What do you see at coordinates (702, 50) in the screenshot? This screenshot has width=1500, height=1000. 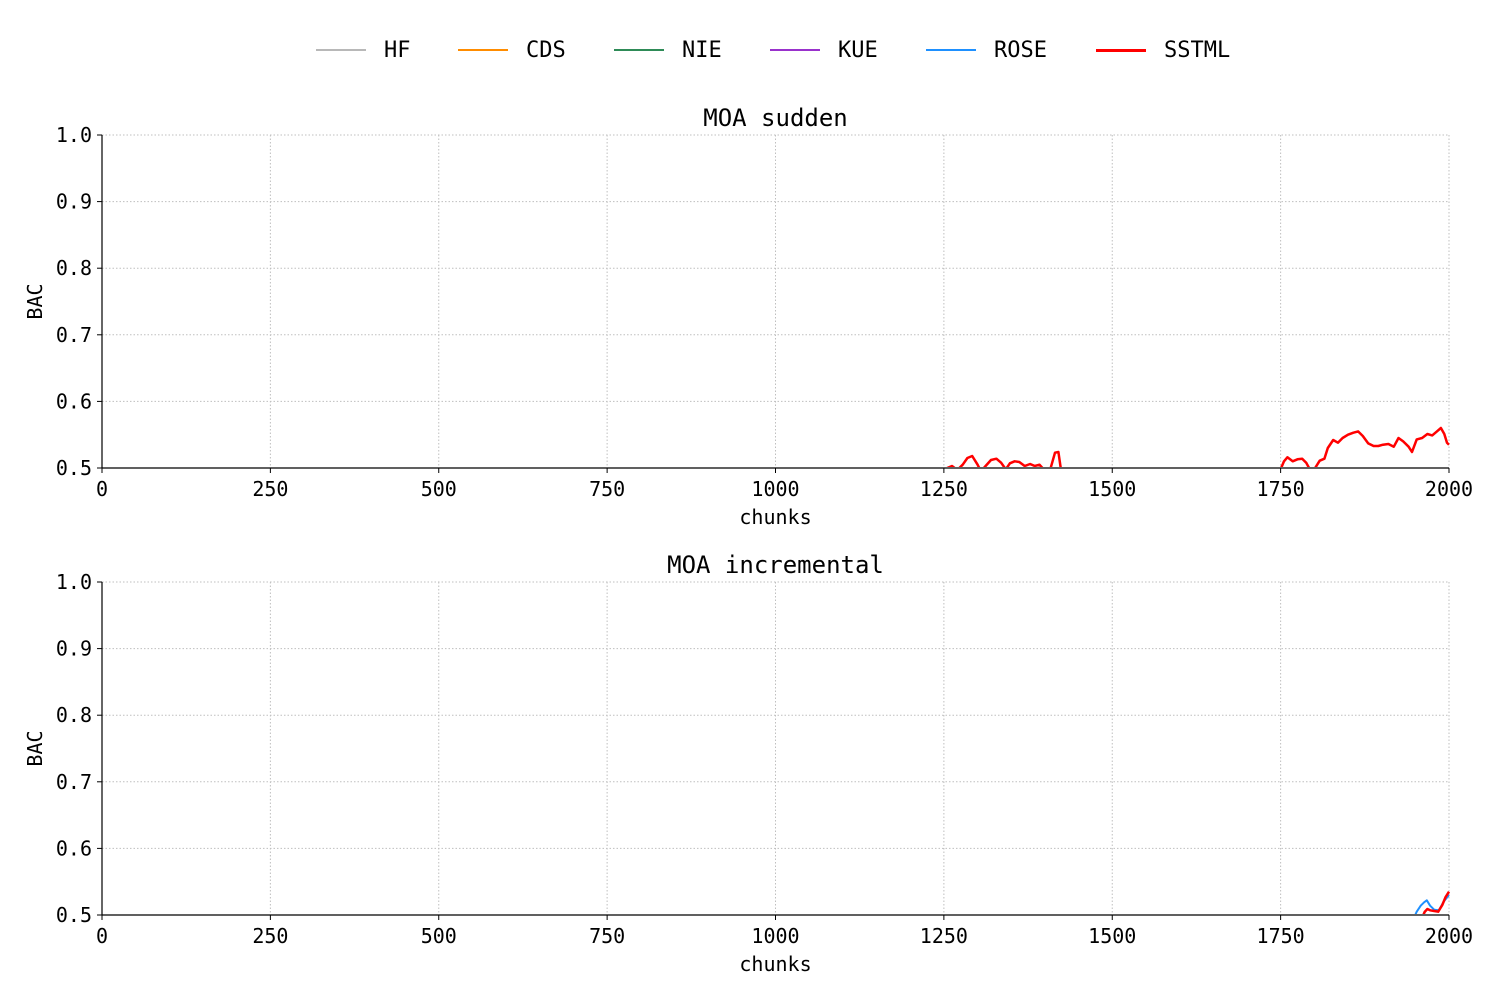 I see `legend-label: NIE` at bounding box center [702, 50].